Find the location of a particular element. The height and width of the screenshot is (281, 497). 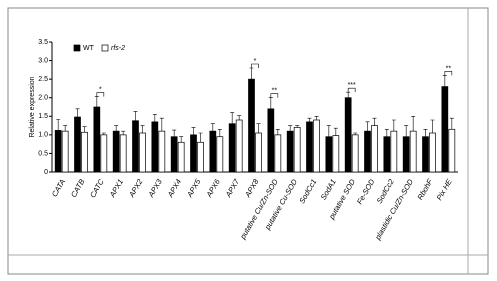

x-tick-label: APX4 is located at coordinates (174, 188).